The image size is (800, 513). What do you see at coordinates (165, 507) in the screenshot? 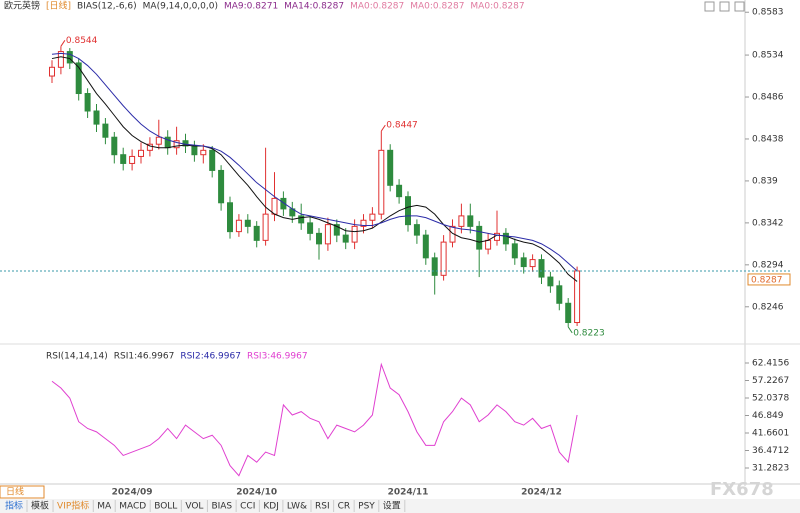
I see `toolbar-tab: BOLL` at bounding box center [165, 507].